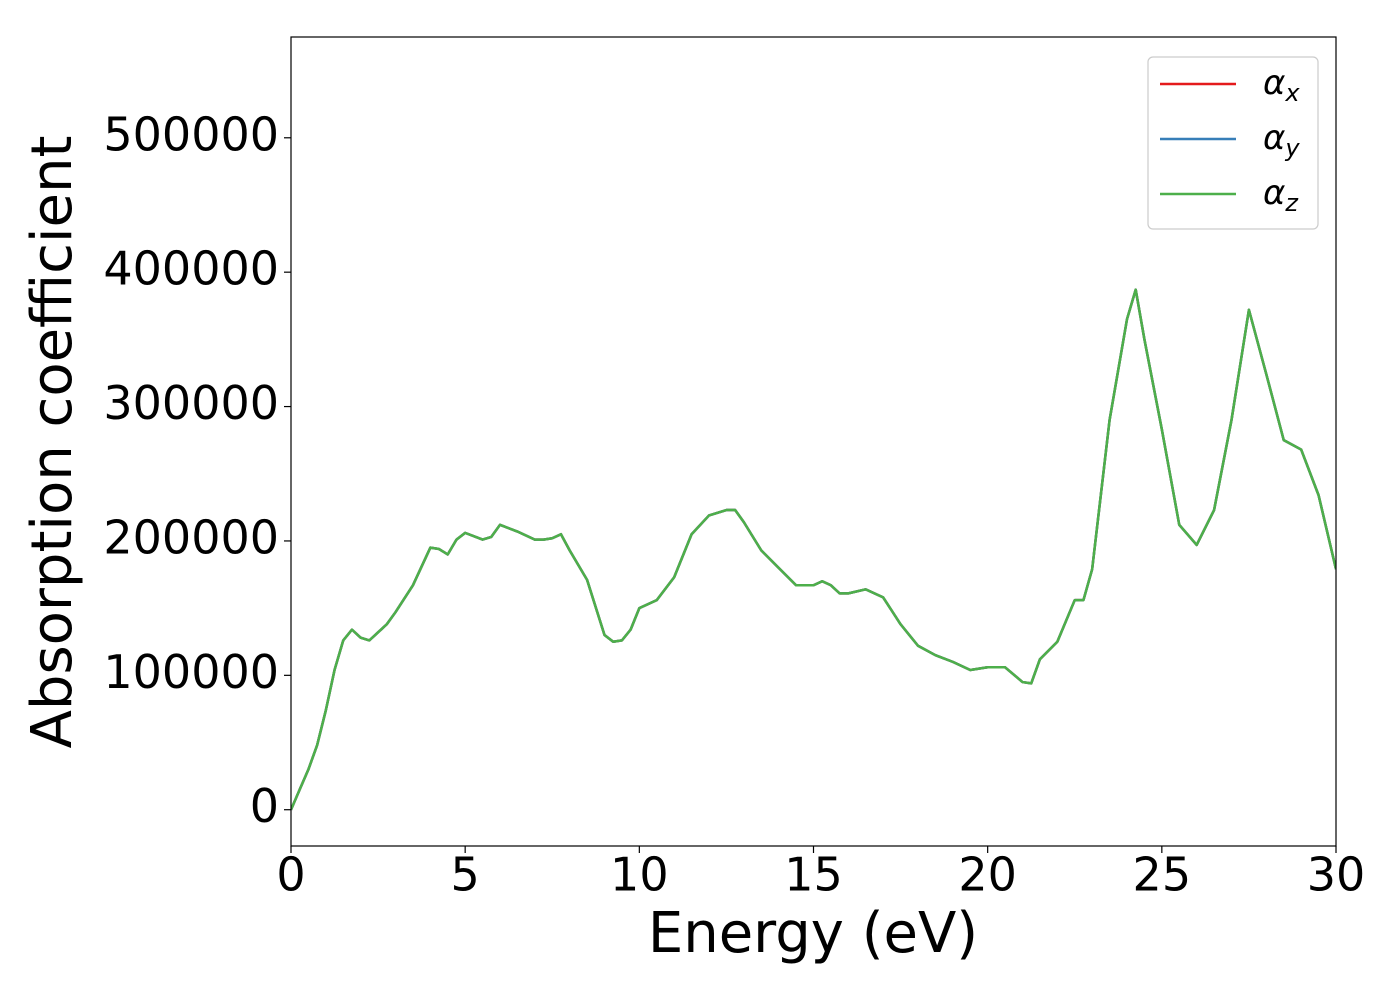 This screenshot has height=1000, width=1400. Describe the element at coordinates (191, 537) in the screenshot. I see `y-tick-label: 200000` at that location.